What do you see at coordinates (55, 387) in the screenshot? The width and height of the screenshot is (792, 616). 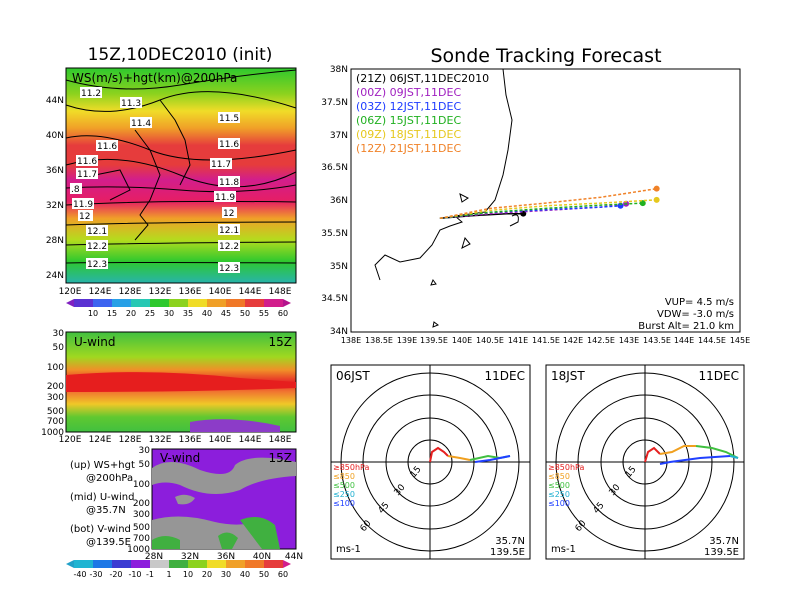 I see `svg-text: 200` at bounding box center [55, 387].